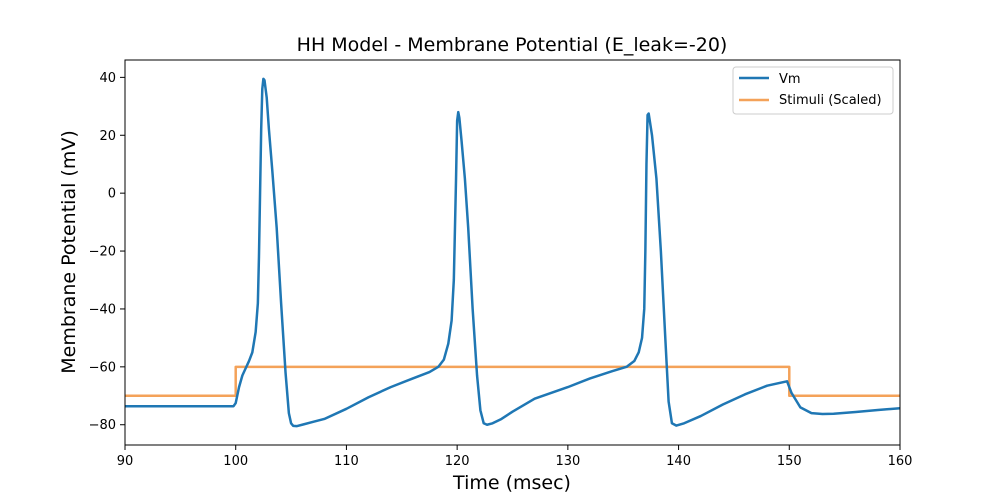 The width and height of the screenshot is (1000, 500). I want to click on y-tick-label: 20, so click(107, 136).